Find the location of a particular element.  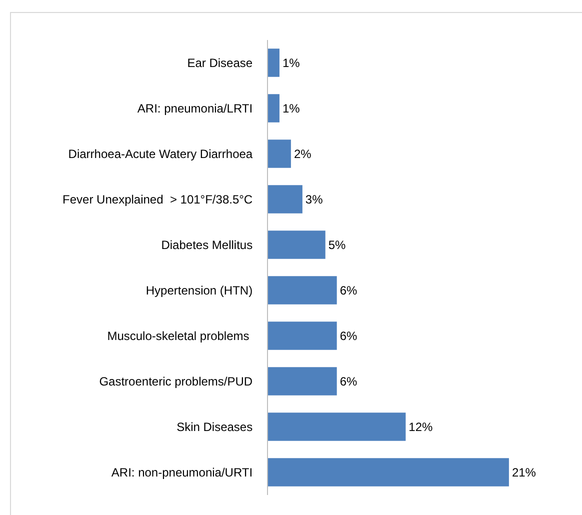

y-tick-label: Hypertension (HTN) is located at coordinates (199, 290).